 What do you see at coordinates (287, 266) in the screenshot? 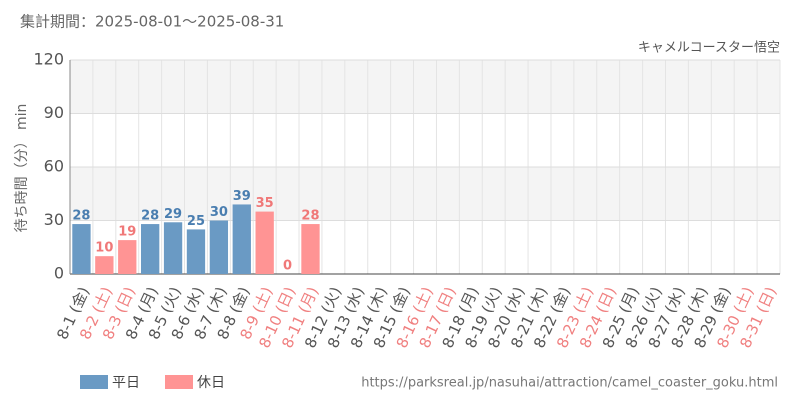
I see `value-label: 0` at bounding box center [287, 266].